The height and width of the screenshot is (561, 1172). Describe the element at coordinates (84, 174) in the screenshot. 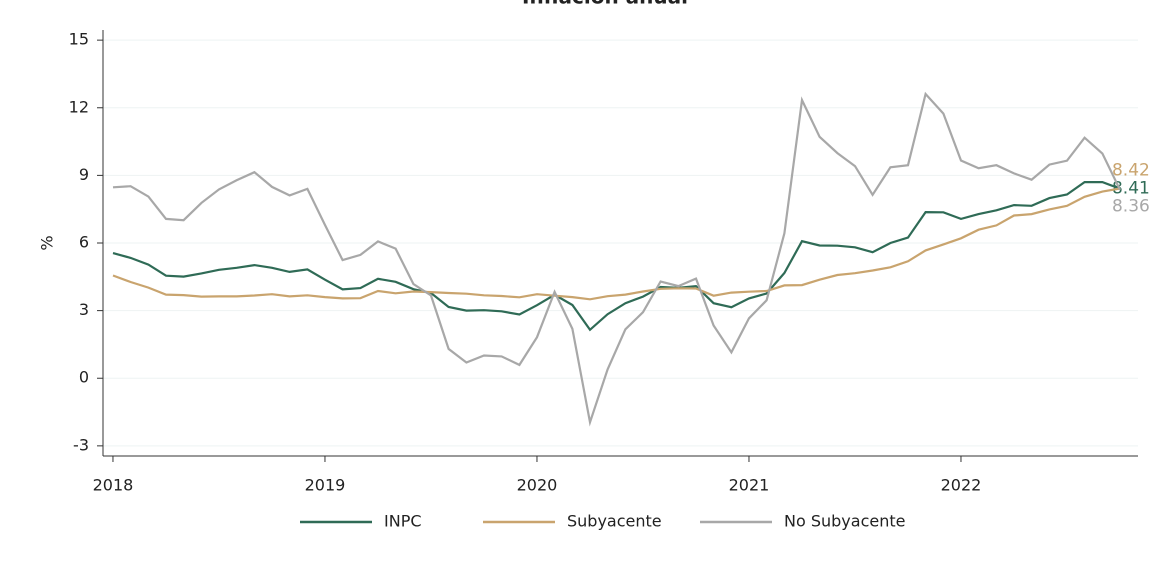

I see `y-tick-label: 9` at that location.